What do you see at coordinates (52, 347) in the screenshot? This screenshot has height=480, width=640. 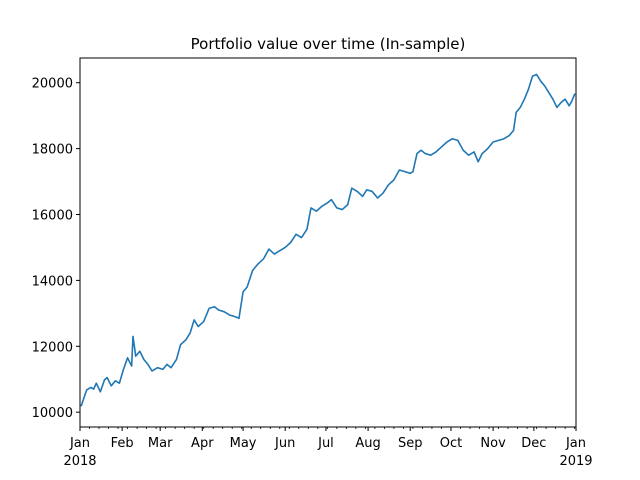 I see `y-tick-label: 12000` at bounding box center [52, 347].